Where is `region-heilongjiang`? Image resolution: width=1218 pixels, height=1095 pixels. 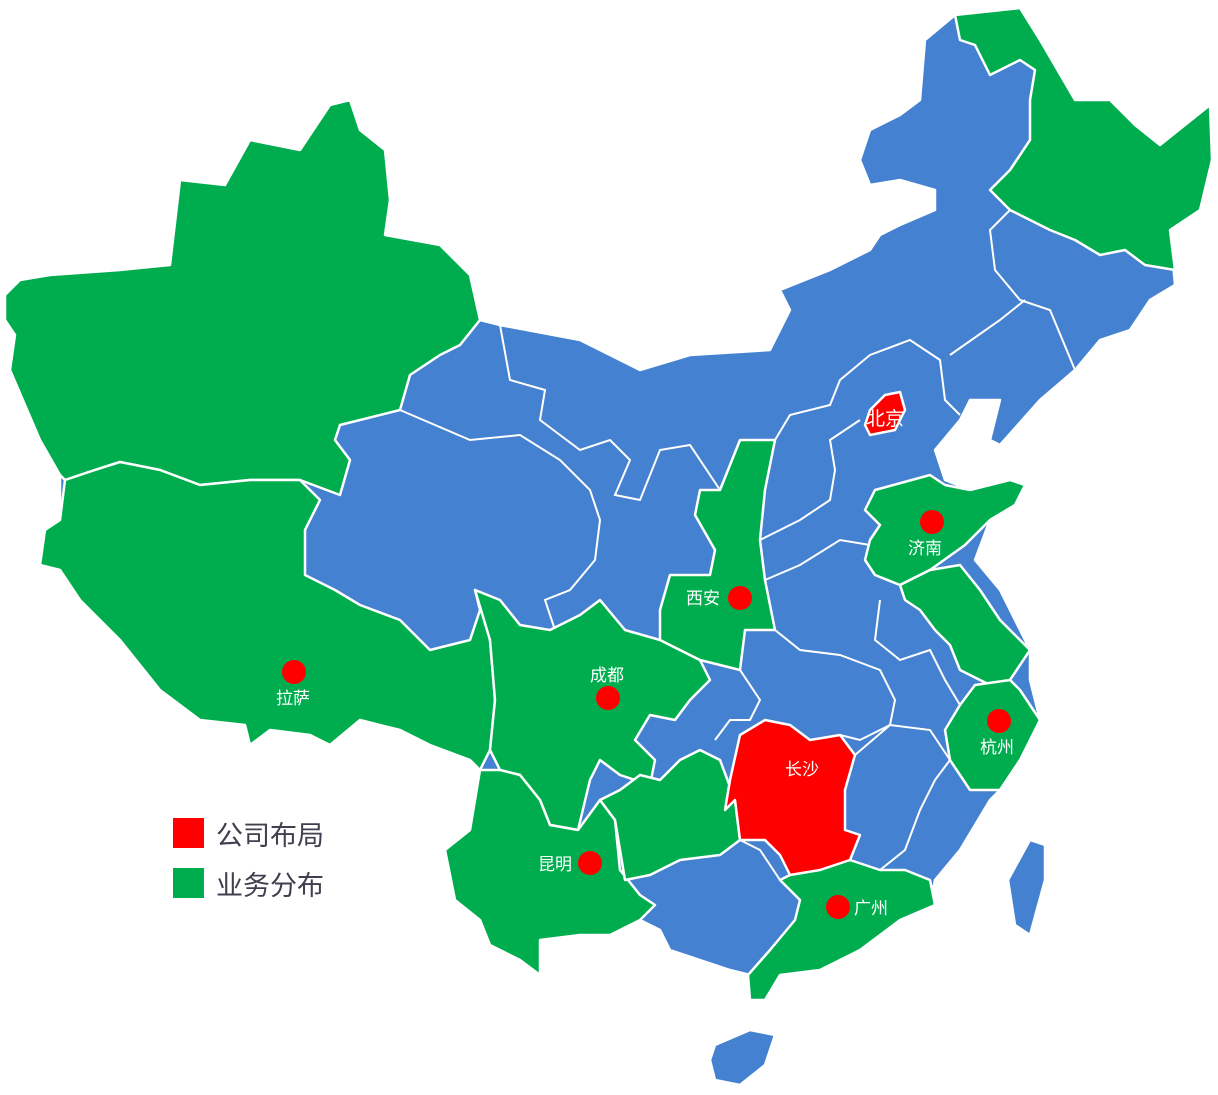
region-heilongjiang is located at coordinates (1083, 139).